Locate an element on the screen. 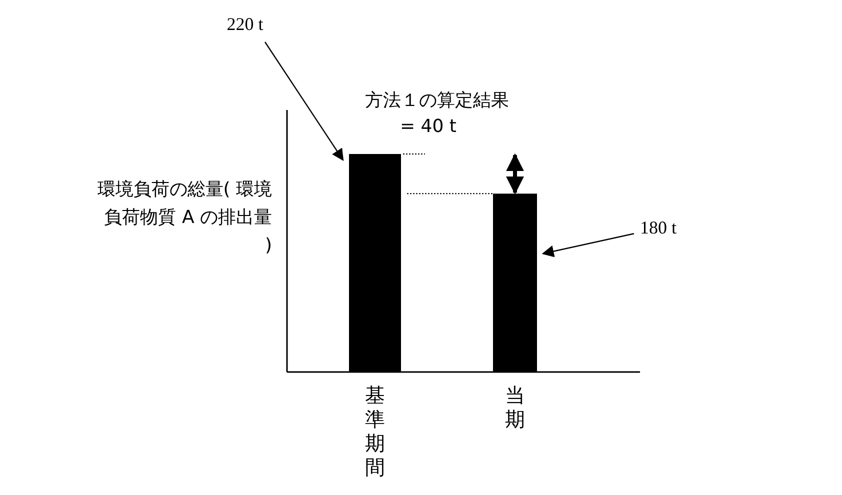 The height and width of the screenshot is (495, 842). y-axis-title: 環境負荷の総量( 環境負荷物質 A の排出量 ) is located at coordinates (184, 218).